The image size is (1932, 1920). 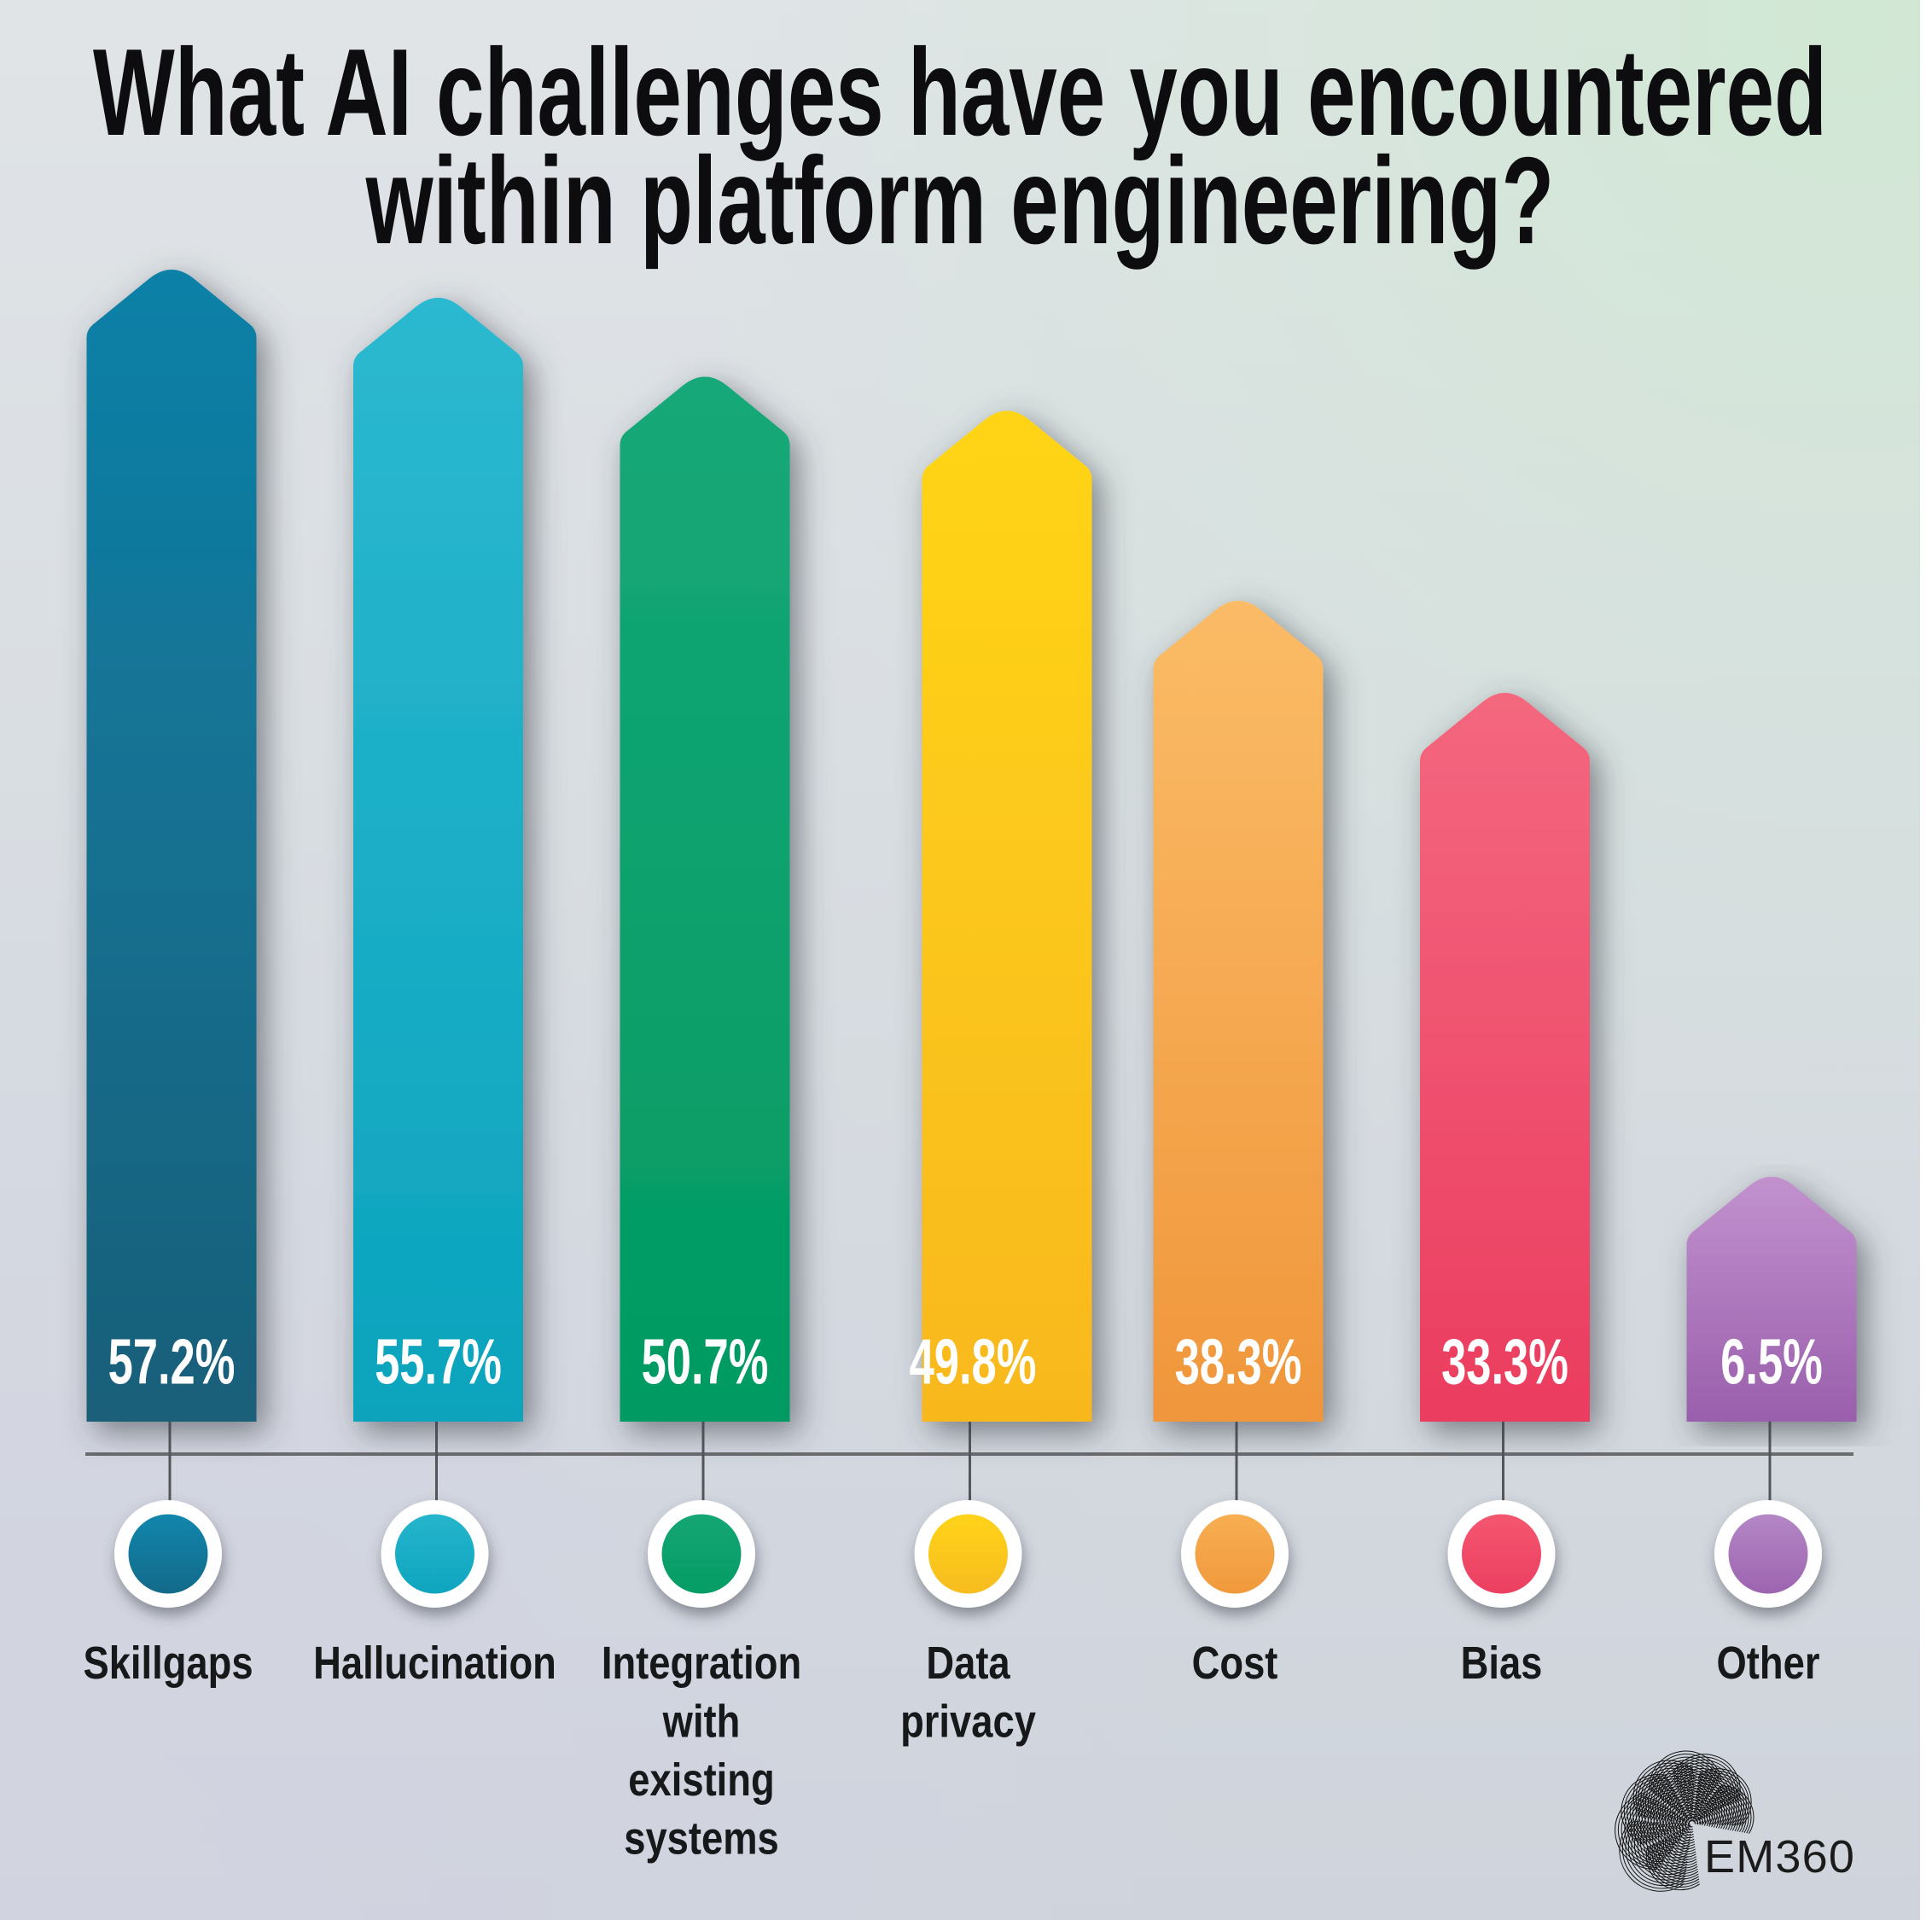 I want to click on svg-text: privacy, so click(x=968, y=1722).